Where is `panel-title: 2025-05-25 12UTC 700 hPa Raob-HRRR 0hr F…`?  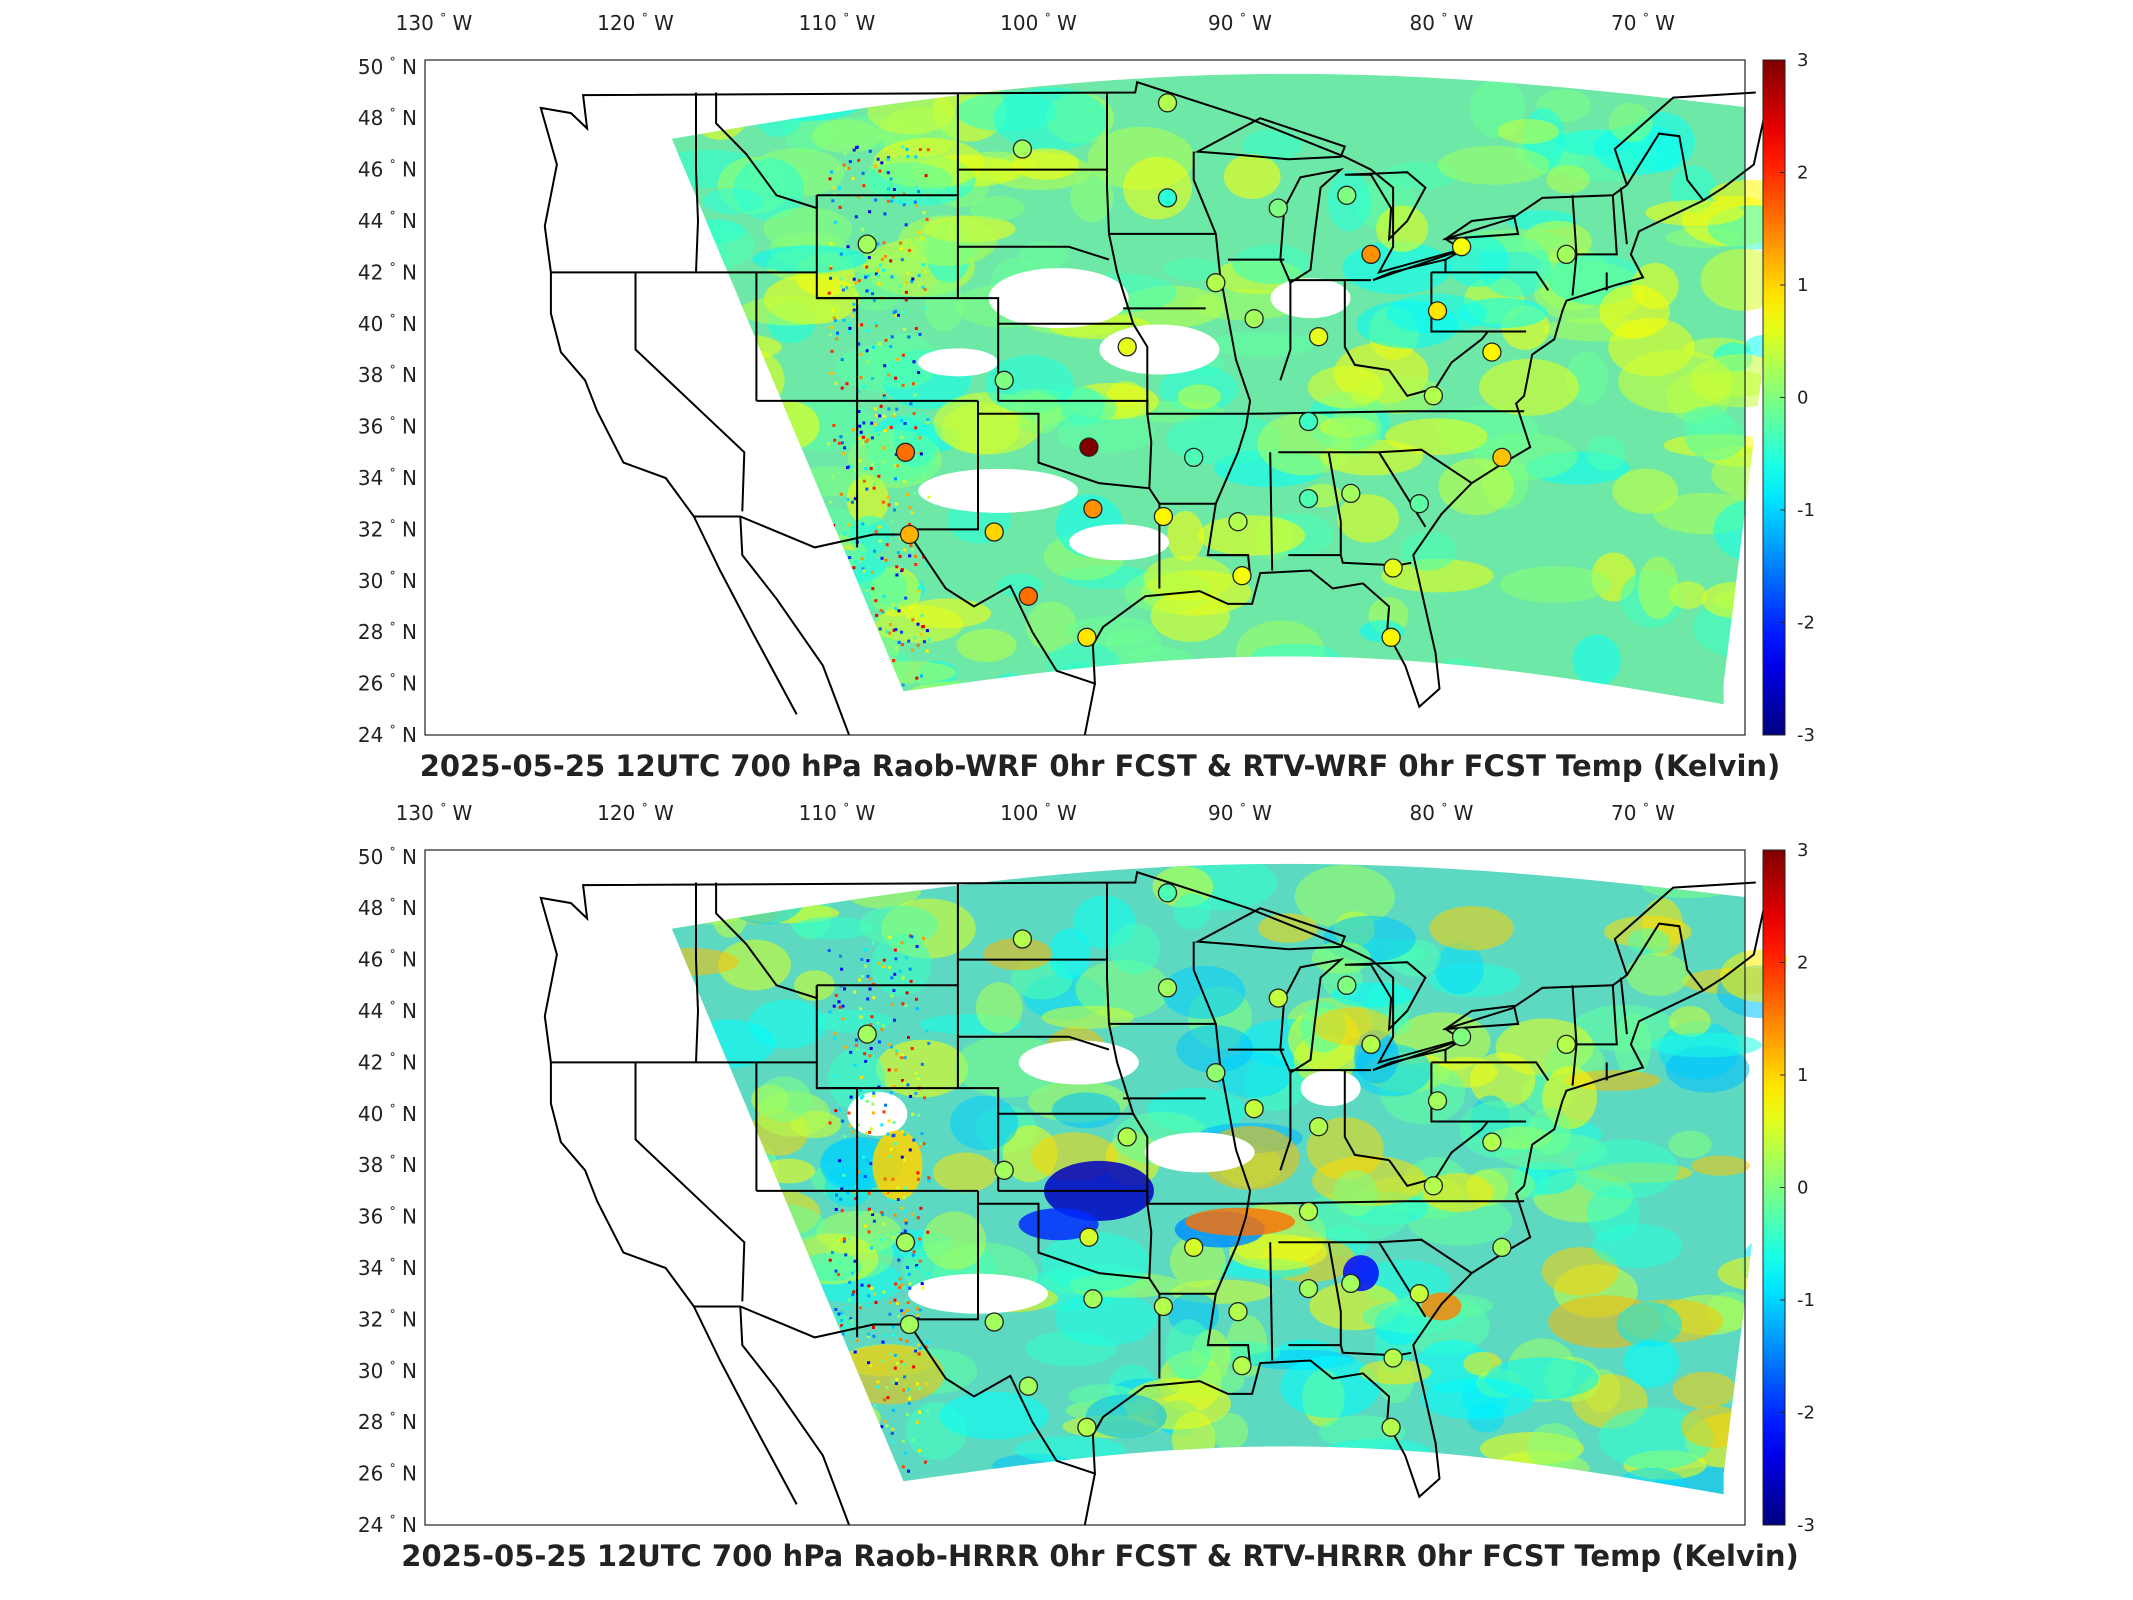 panel-title: 2025-05-25 12UTC 700 hPa Raob-HRRR 0hr F… is located at coordinates (1099, 1556).